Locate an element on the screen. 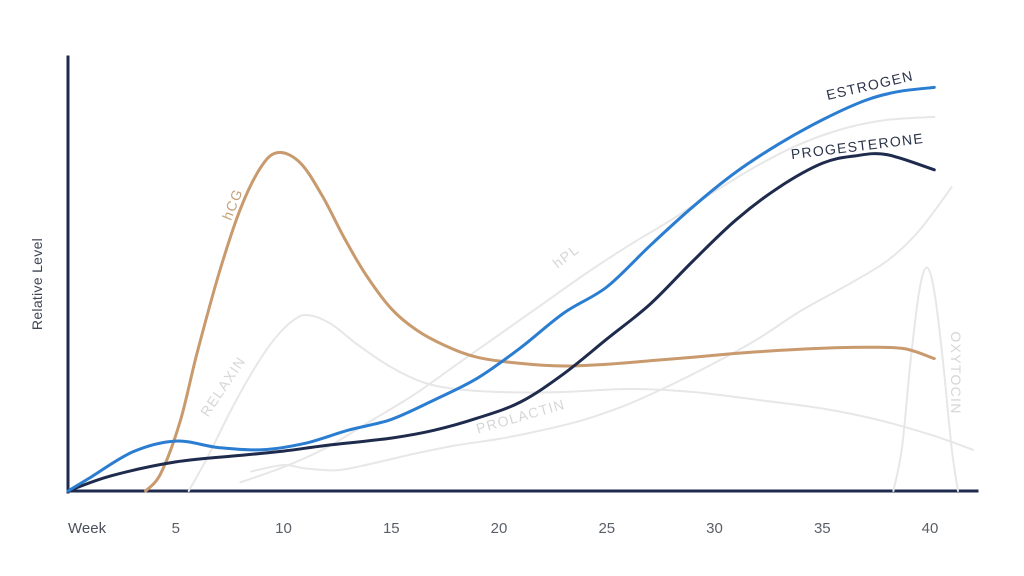 This screenshot has height=576, width=1024. progesterone-label: PROGESTERONE is located at coordinates (857, 146).